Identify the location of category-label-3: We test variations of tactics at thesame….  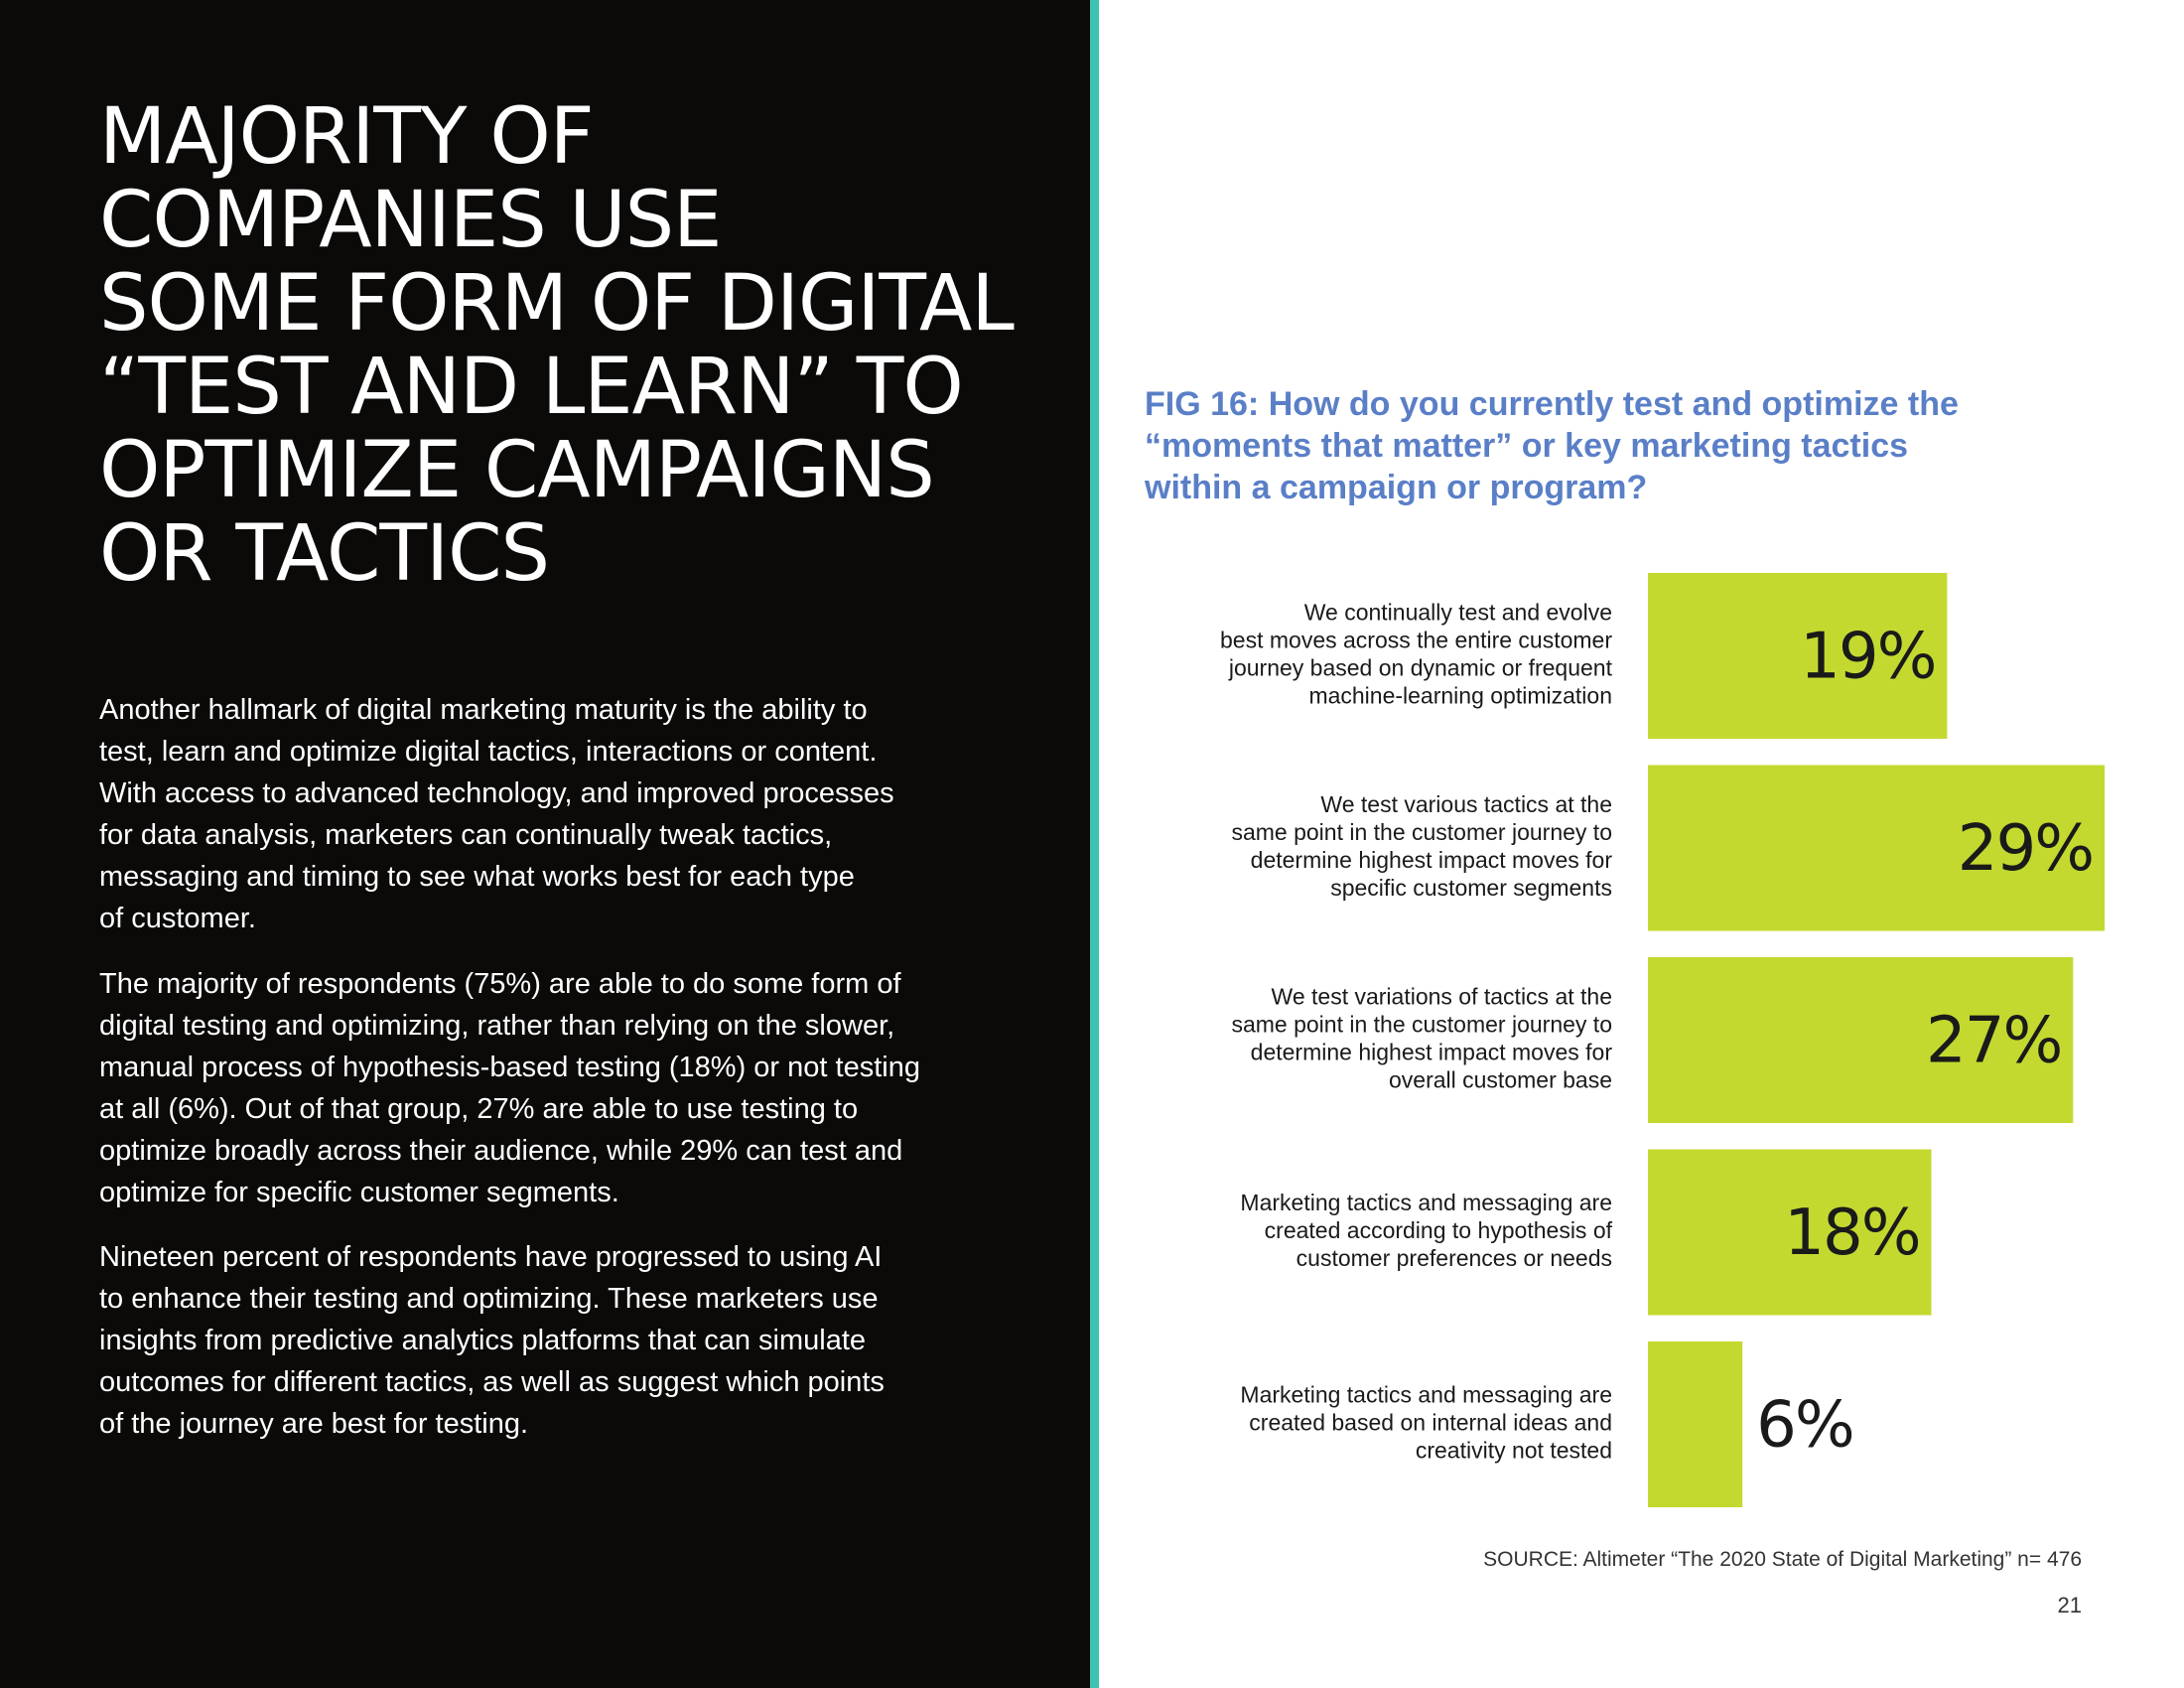
(1421, 1038).